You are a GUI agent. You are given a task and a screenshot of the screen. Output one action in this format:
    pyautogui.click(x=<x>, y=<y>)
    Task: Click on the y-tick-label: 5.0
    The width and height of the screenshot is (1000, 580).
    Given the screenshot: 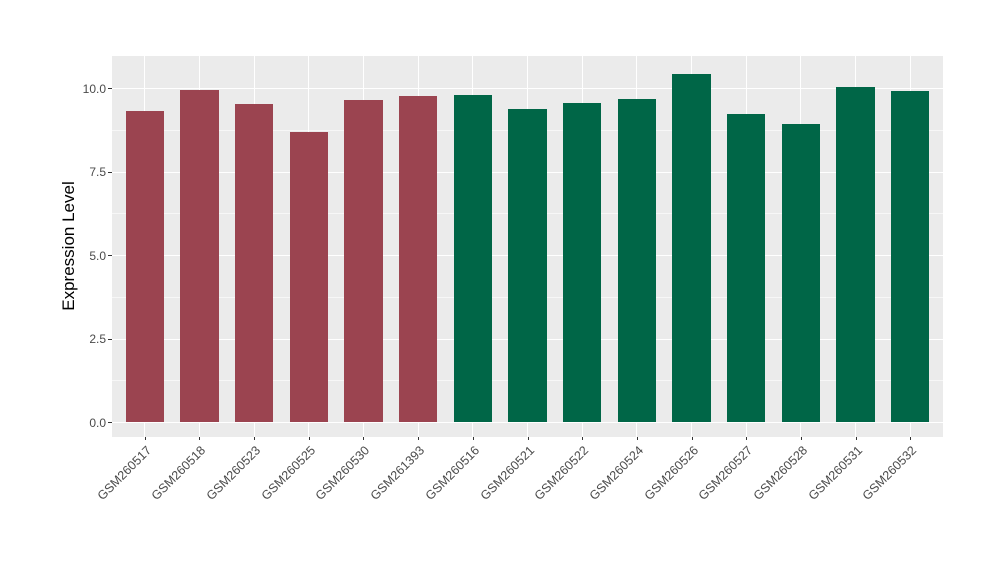 What is the action you would take?
    pyautogui.click(x=97, y=255)
    